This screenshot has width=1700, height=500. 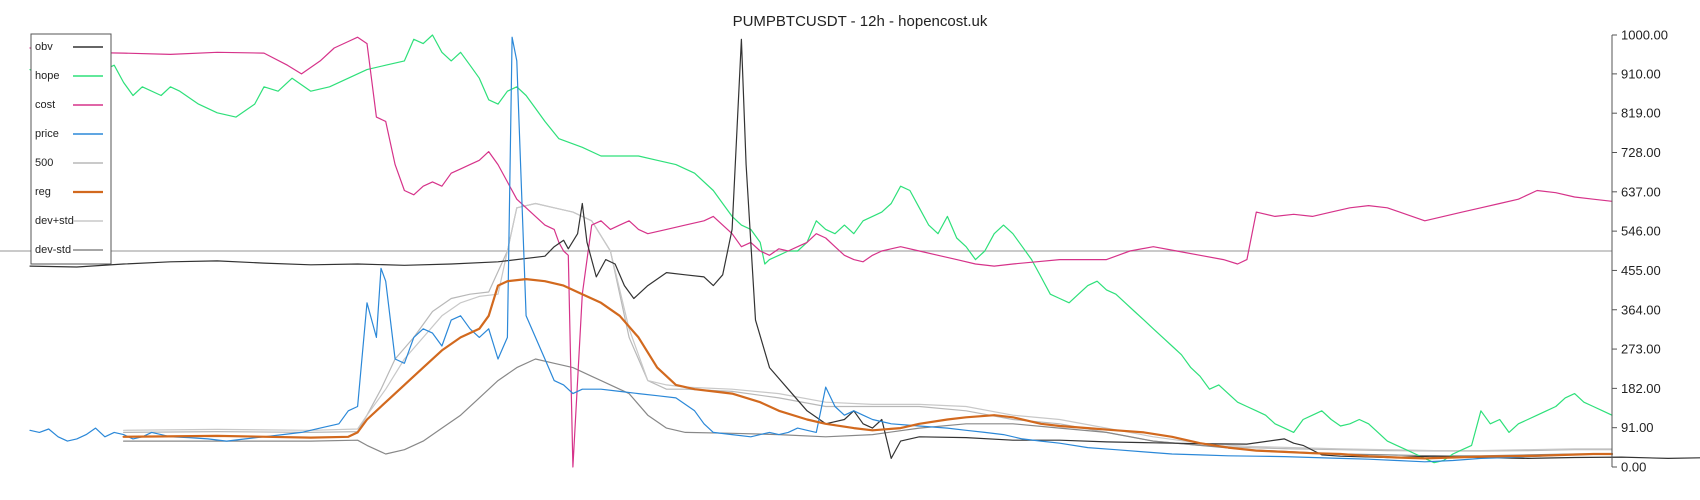 I want to click on y-tick-label: 728.00, so click(x=1641, y=152).